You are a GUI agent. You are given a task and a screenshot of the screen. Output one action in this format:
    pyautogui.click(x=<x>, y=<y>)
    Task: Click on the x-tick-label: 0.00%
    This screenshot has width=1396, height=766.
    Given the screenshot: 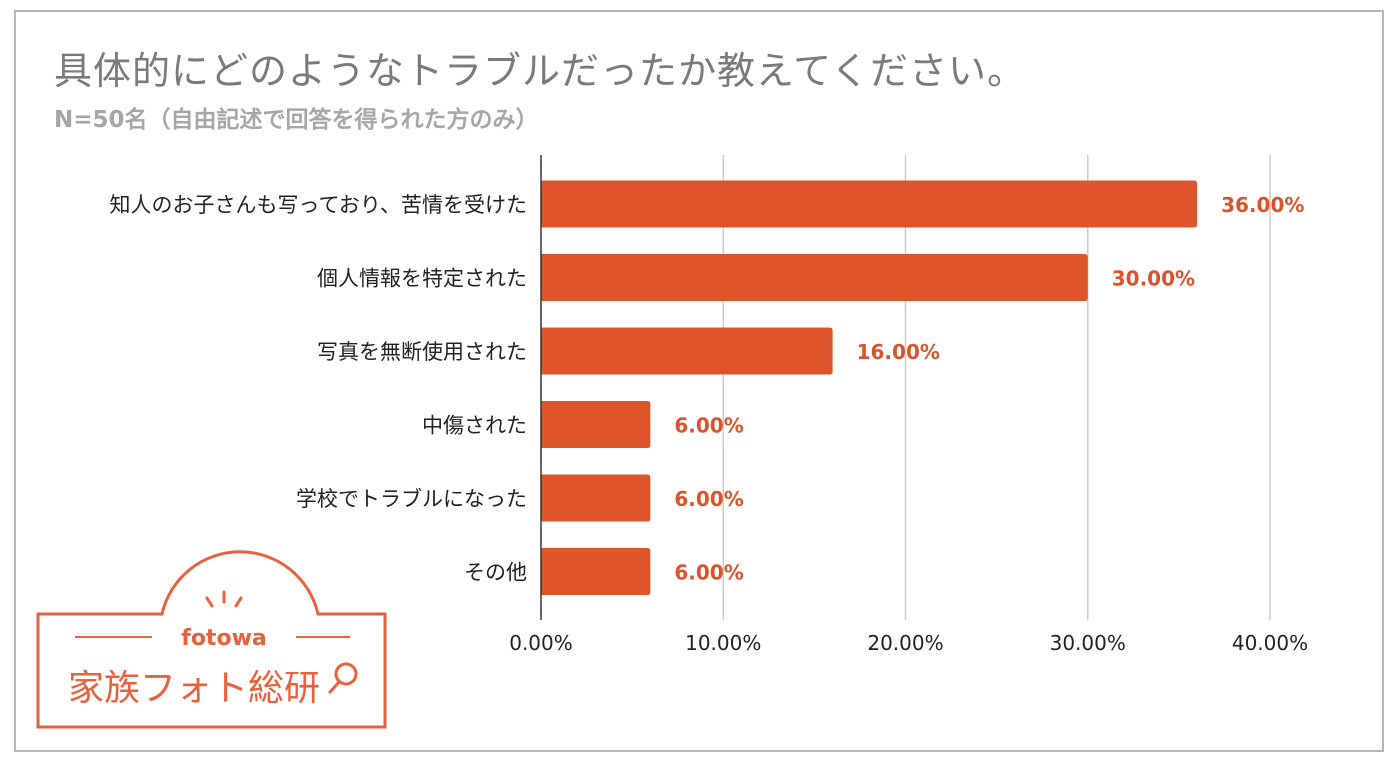 What is the action you would take?
    pyautogui.click(x=541, y=643)
    